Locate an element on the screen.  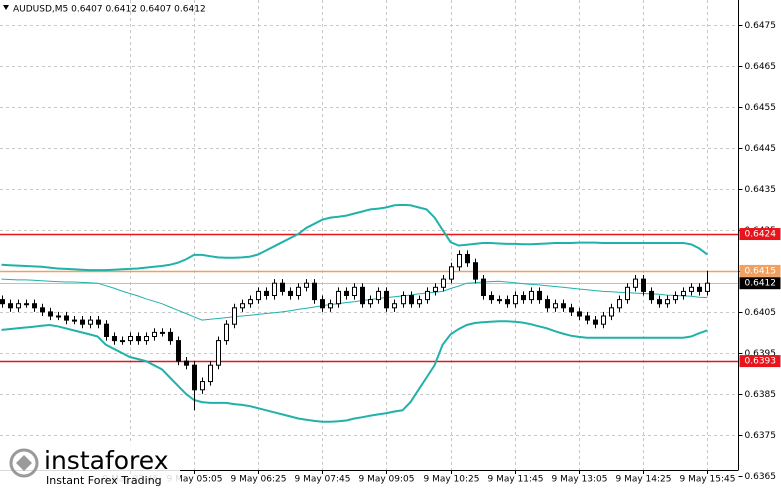
watermark: instaforex Instant Forex Trading is located at coordinates (90, 466).